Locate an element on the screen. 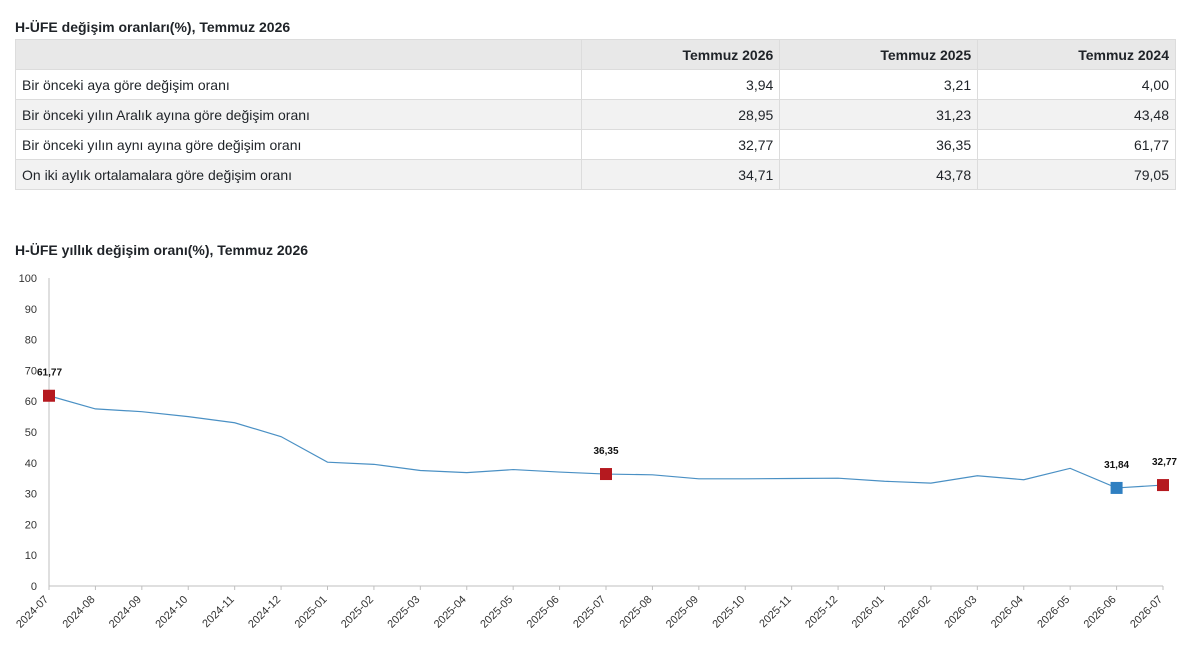 The width and height of the screenshot is (1200, 660). table-header-row: Temmuz 2026 Temmuz 2025 Temmuz 2024 is located at coordinates (595, 54).